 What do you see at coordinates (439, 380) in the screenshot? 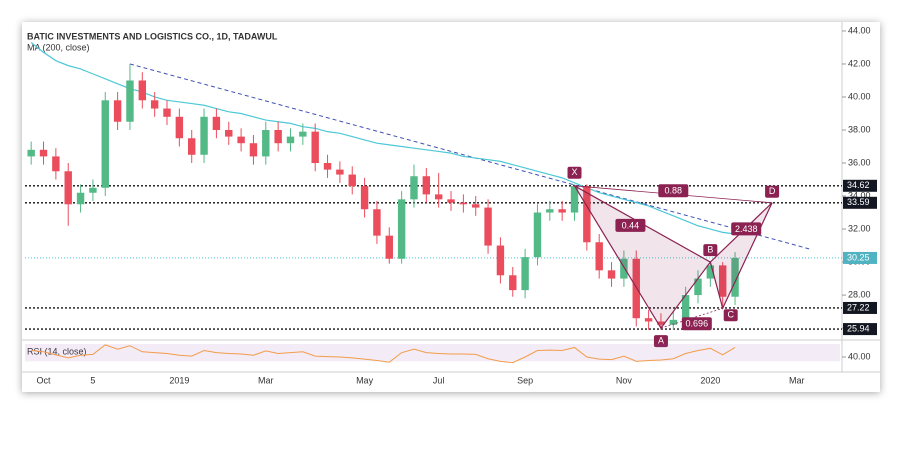
I see `x-tick-label: Jul` at bounding box center [439, 380].